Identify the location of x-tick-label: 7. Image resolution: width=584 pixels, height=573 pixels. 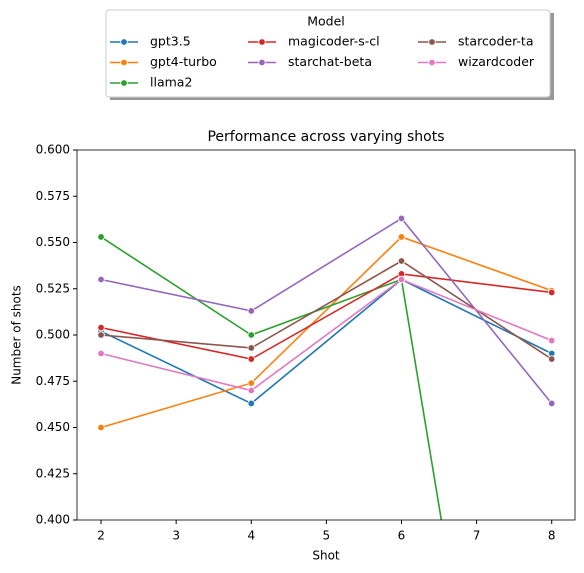
(477, 536).